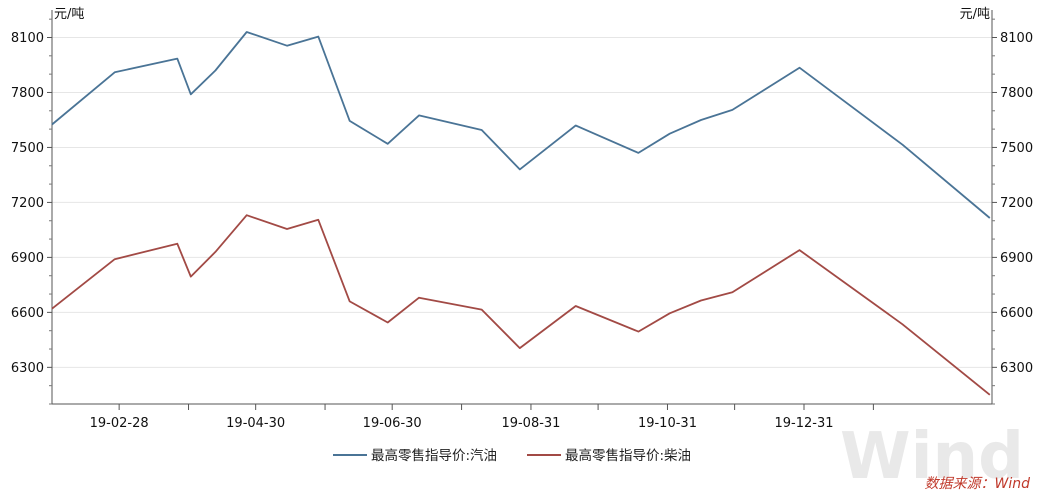  I want to click on y-tick-label-left: 7500, so click(27, 148).